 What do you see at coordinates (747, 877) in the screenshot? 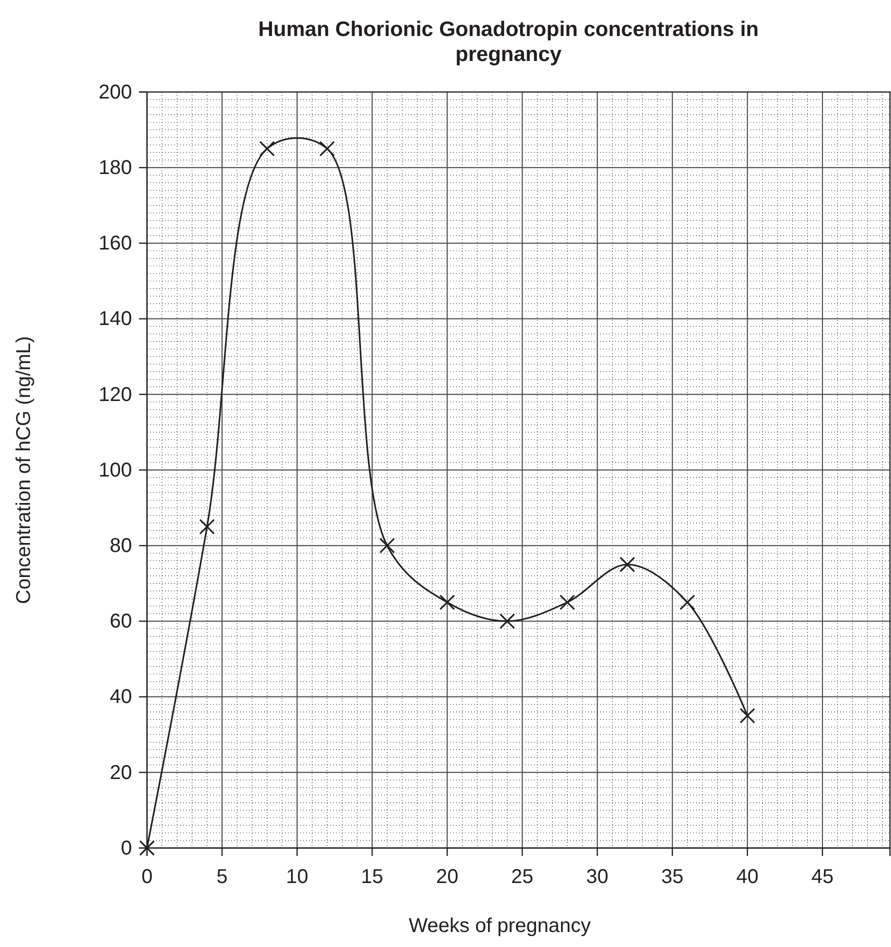
I see `x-tick-label: 40` at bounding box center [747, 877].